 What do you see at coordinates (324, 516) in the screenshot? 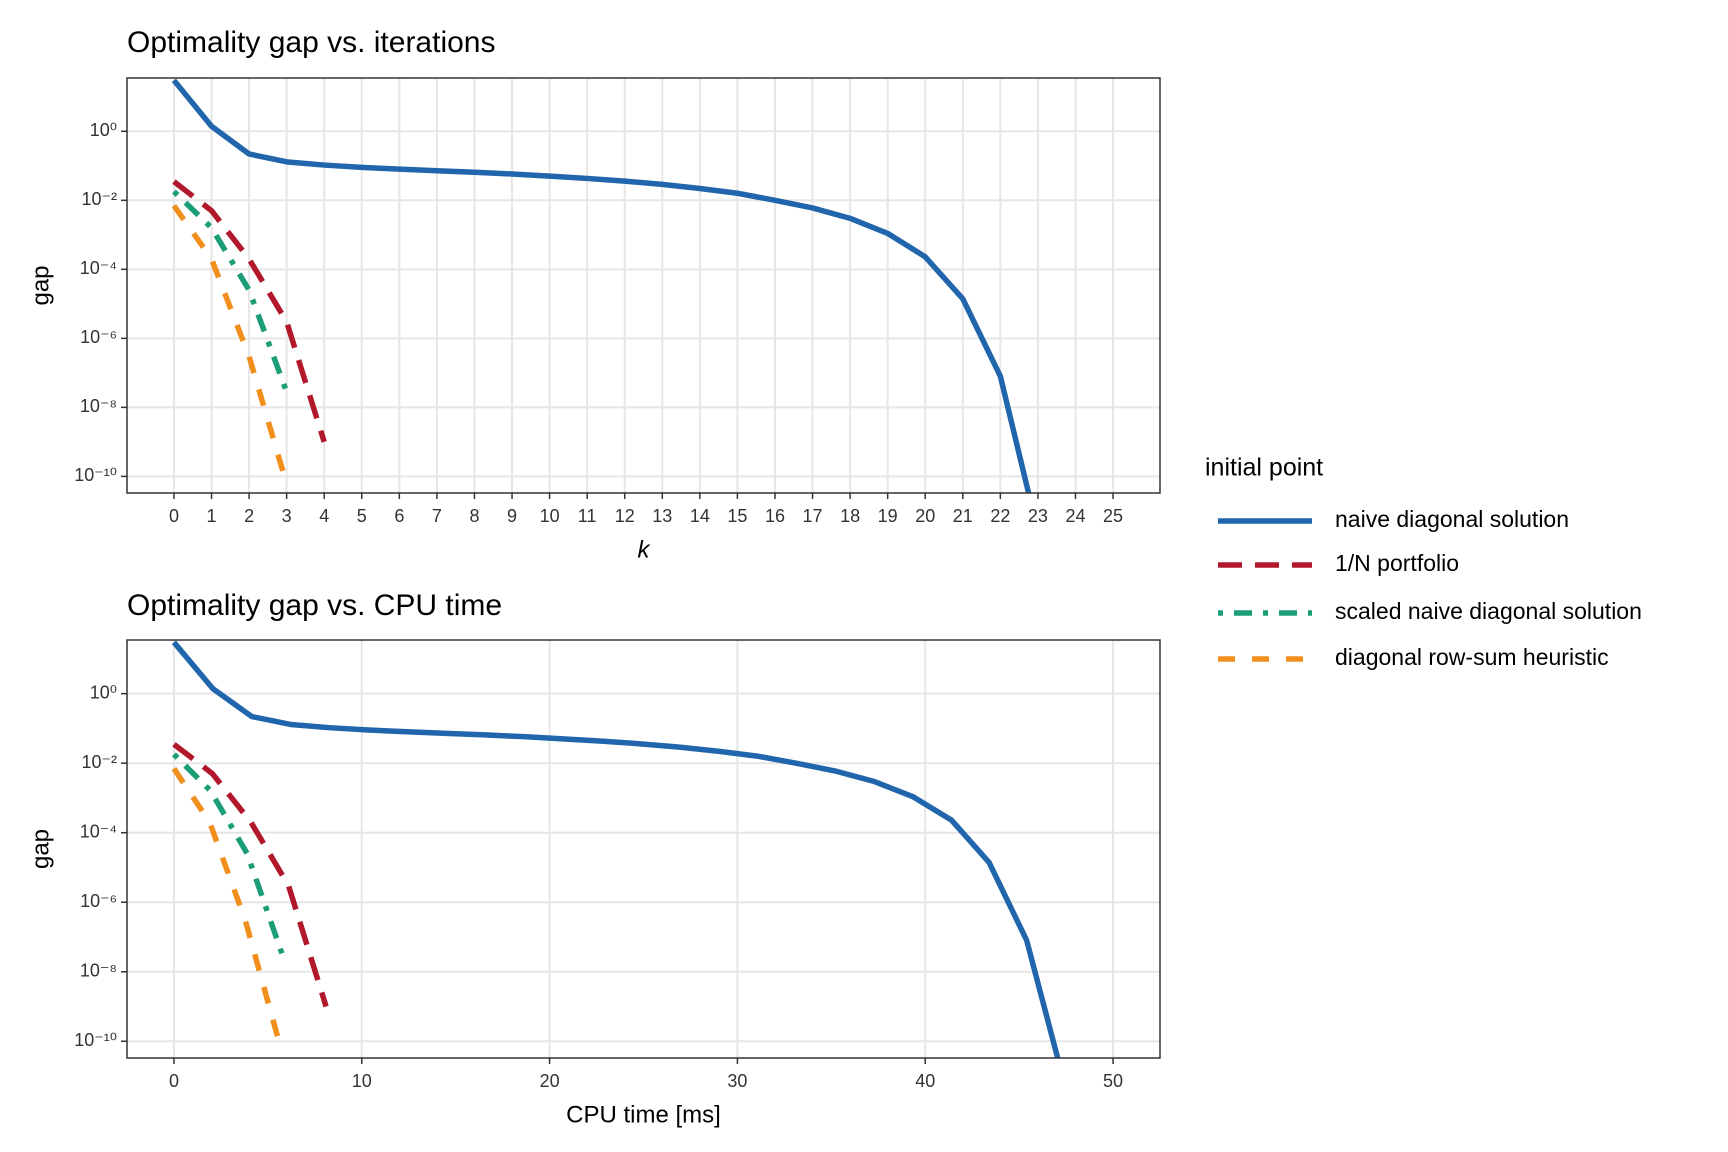
I see `x-tick-label: 4` at bounding box center [324, 516].